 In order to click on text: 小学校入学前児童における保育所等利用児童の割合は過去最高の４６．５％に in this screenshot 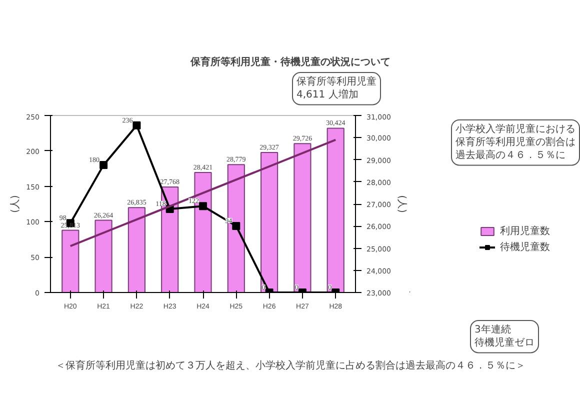, I will do `click(516, 142)`.